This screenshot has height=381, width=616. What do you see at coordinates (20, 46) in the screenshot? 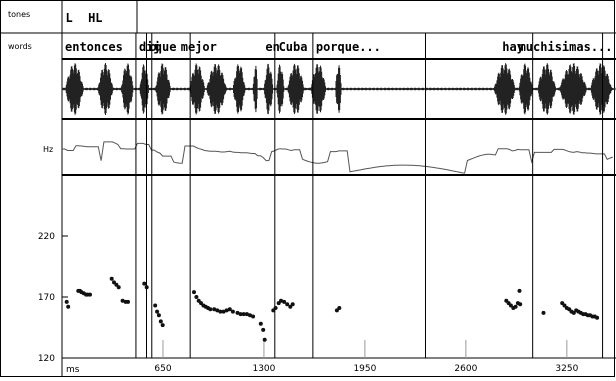
I see `words-row-label: words` at bounding box center [20, 46].